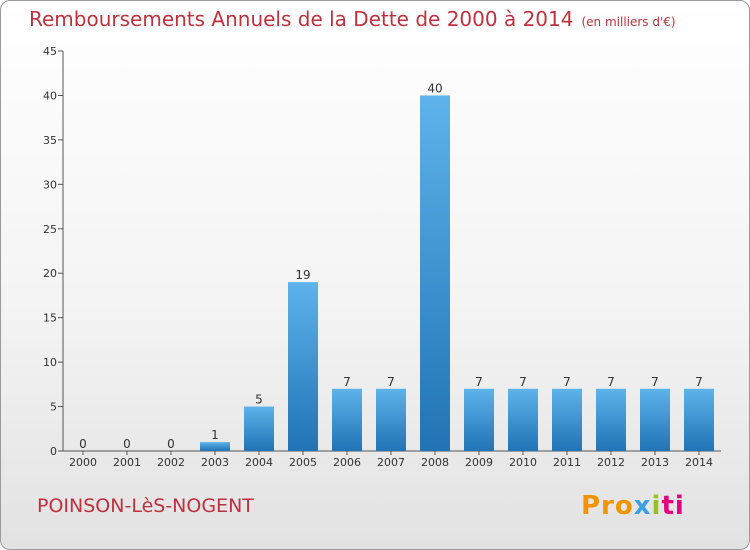  Describe the element at coordinates (302, 275) in the screenshot. I see `data-label: 19` at that location.